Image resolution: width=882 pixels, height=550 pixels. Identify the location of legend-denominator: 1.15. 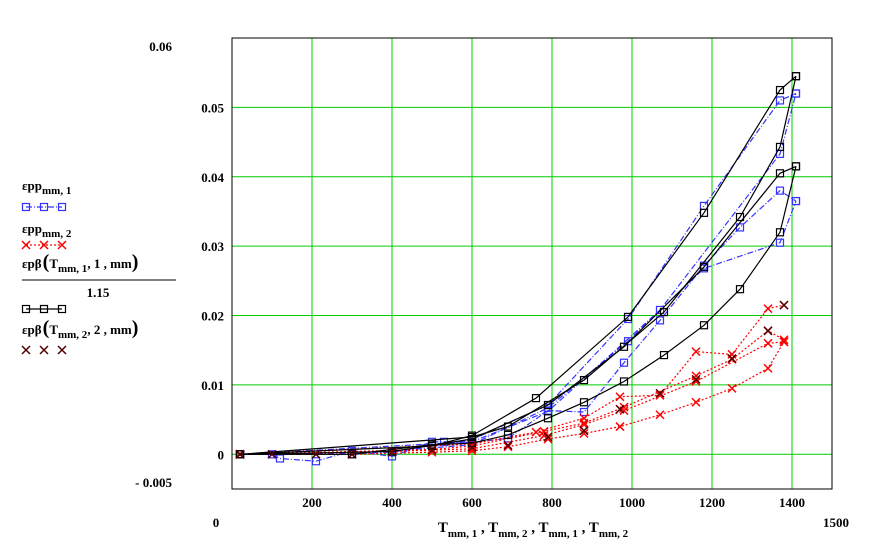
(98, 292).